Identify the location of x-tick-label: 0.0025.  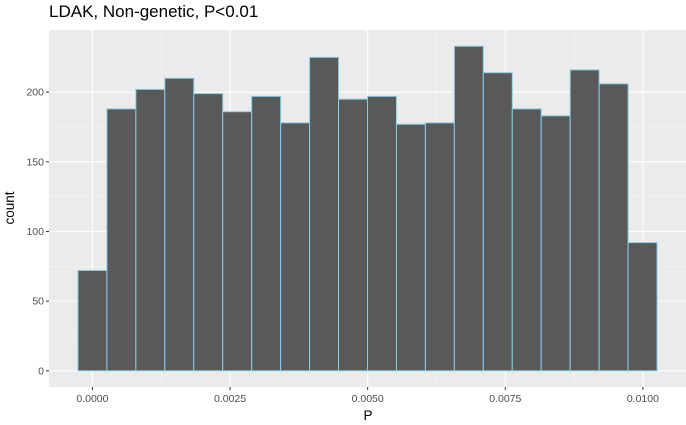
(230, 399).